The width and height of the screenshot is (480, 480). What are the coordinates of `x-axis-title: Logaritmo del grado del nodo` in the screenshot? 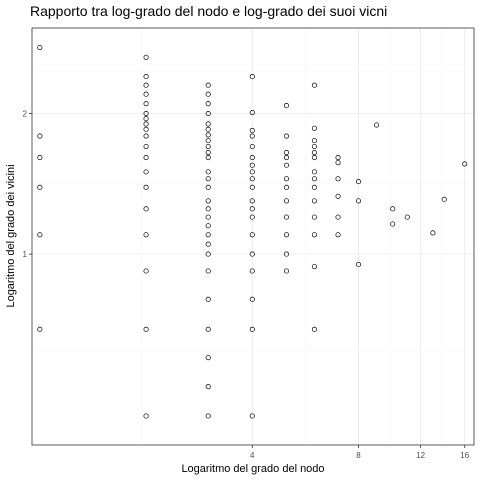 It's located at (252, 469).